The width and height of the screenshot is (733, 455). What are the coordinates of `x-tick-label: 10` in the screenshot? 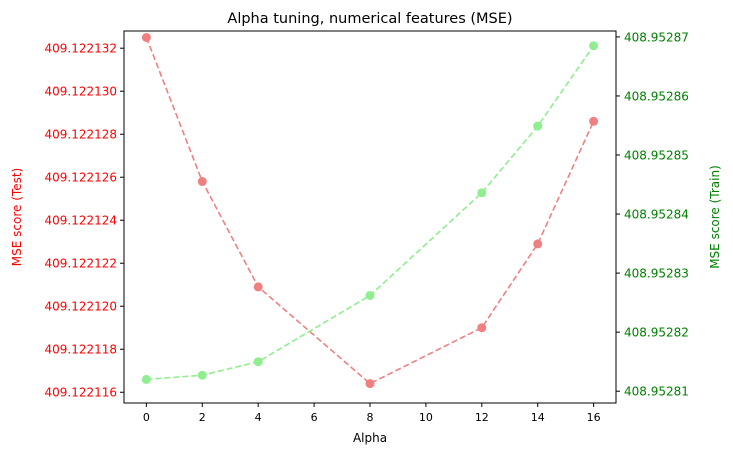 It's located at (426, 417).